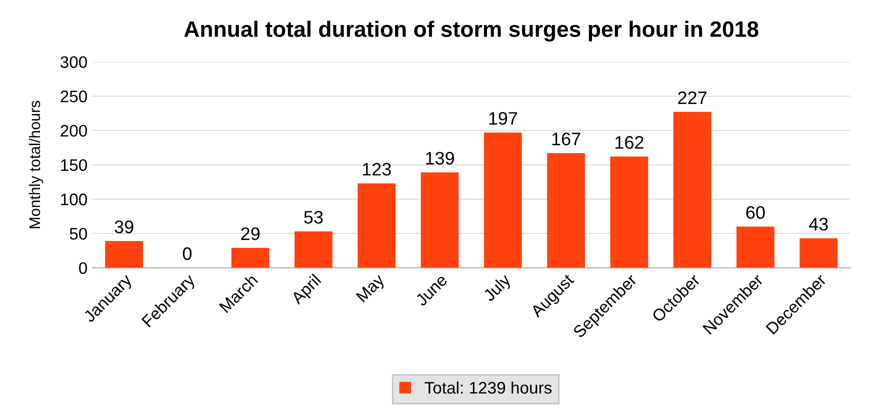 This screenshot has width=881, height=412. Describe the element at coordinates (755, 212) in the screenshot. I see `data-label: 60` at that location.